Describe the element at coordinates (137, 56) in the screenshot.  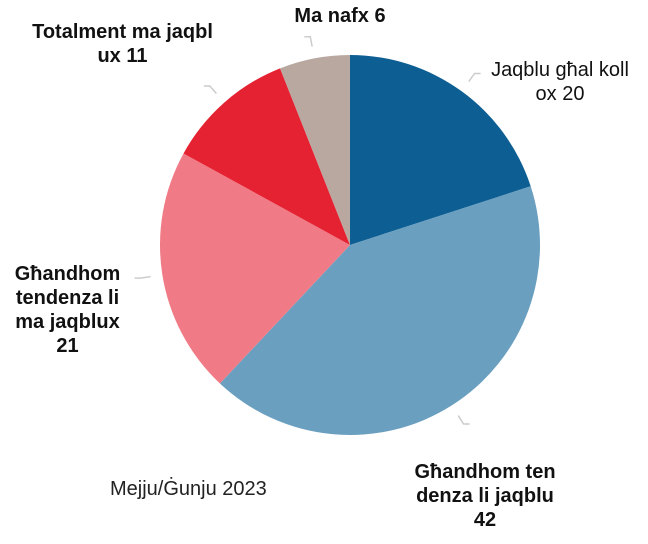
I see `value-label: 11` at that location.